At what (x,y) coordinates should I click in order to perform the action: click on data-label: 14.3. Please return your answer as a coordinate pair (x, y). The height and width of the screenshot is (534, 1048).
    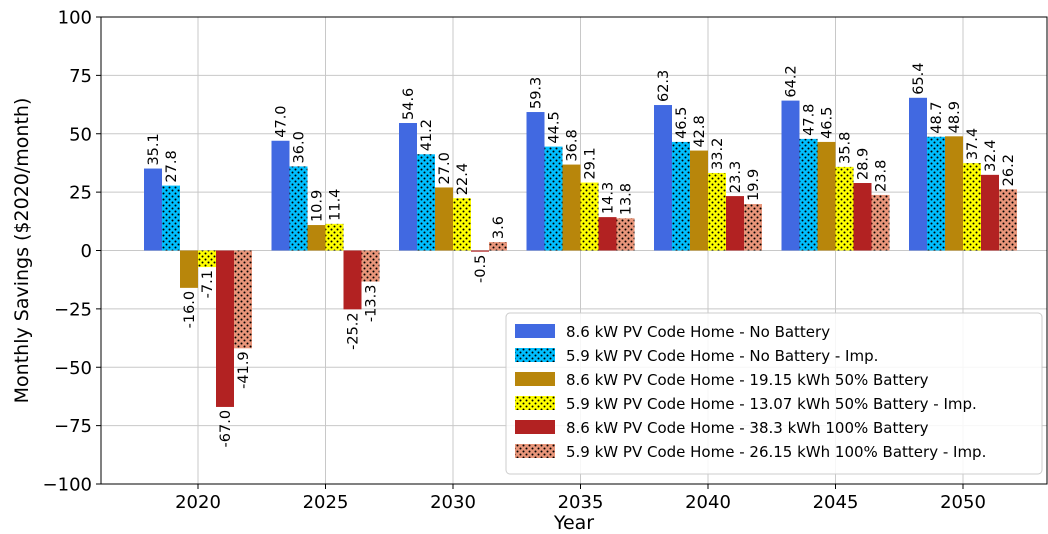
    Looking at the image, I should click on (609, 198).